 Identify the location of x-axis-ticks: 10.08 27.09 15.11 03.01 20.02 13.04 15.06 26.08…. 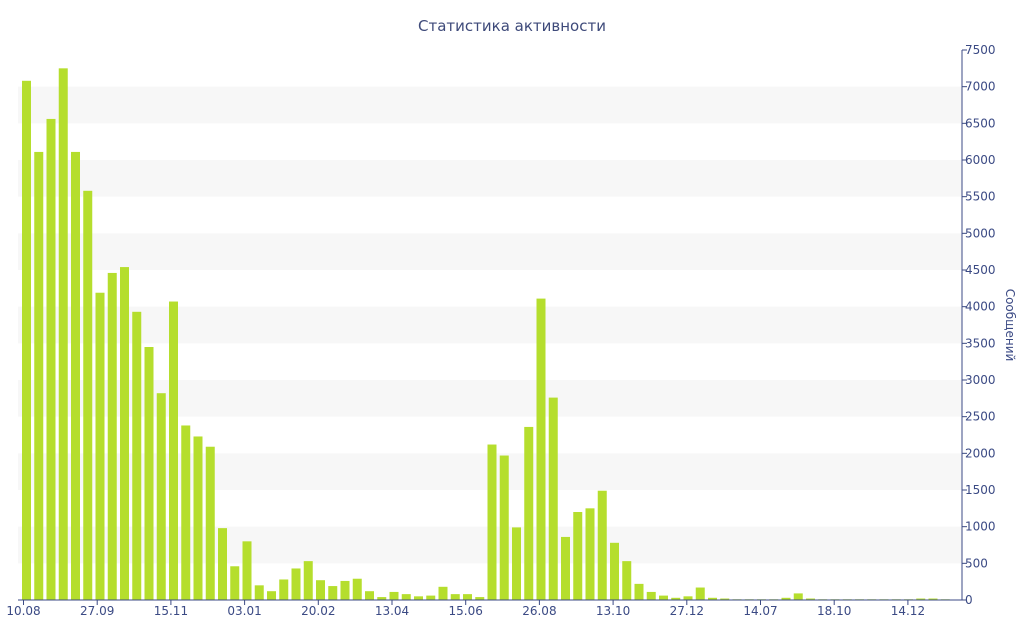
(465, 609).